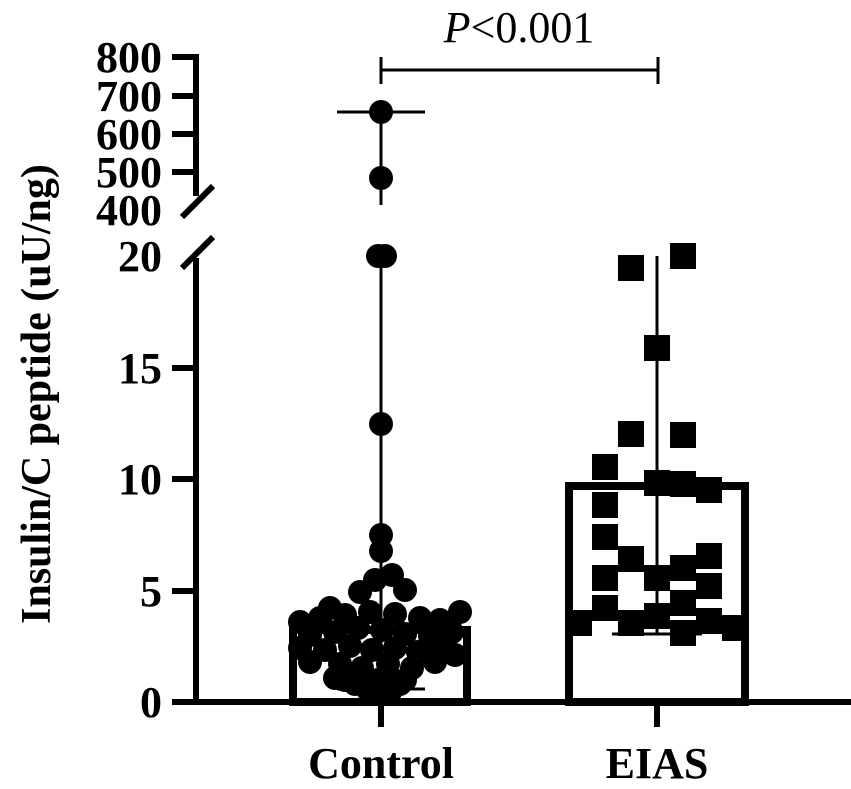  I want to click on error-bar-control, so click(381, 400).